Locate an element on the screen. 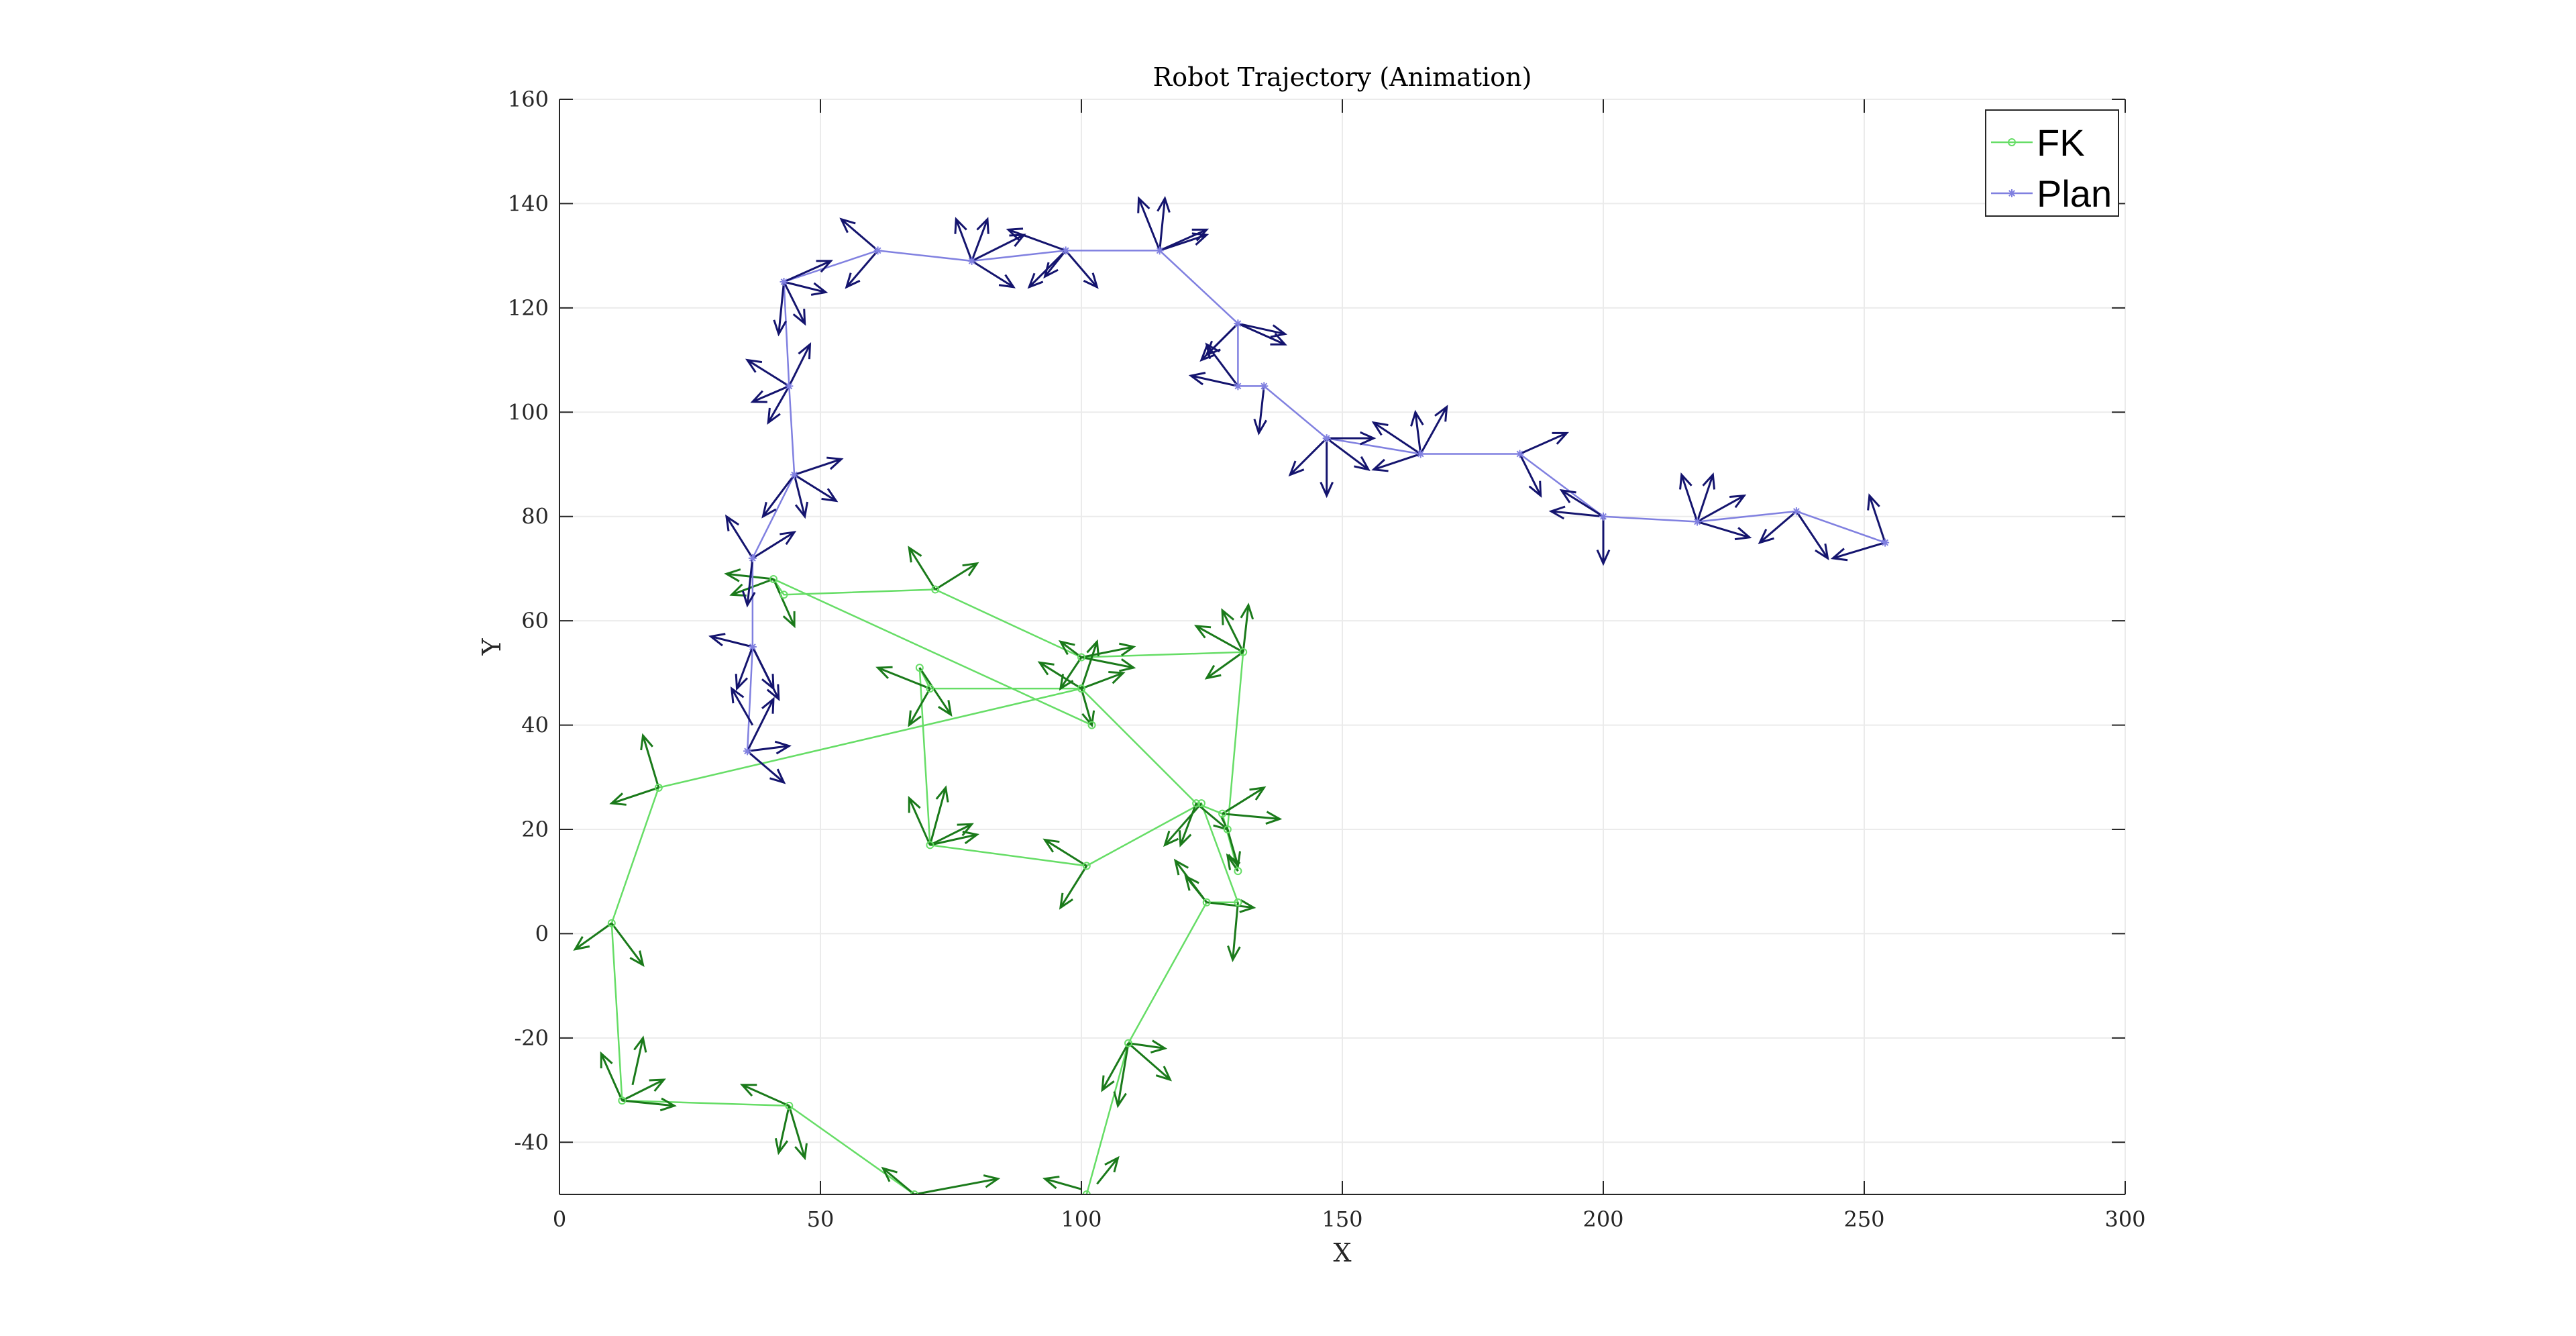 The height and width of the screenshot is (1336, 2576). x-axis-label: X is located at coordinates (1342, 1253).